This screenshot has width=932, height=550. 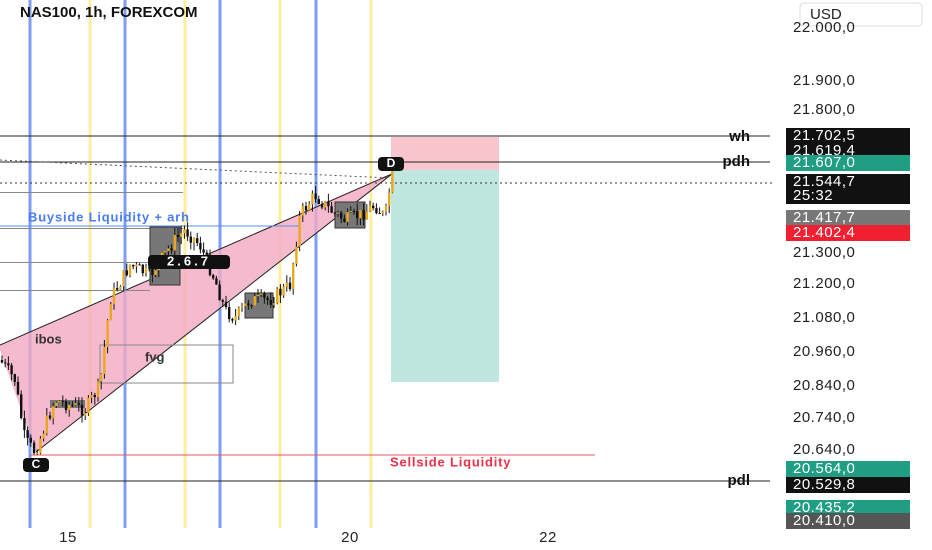 I want to click on price-badge-label: 21.619,4, so click(x=824, y=150).